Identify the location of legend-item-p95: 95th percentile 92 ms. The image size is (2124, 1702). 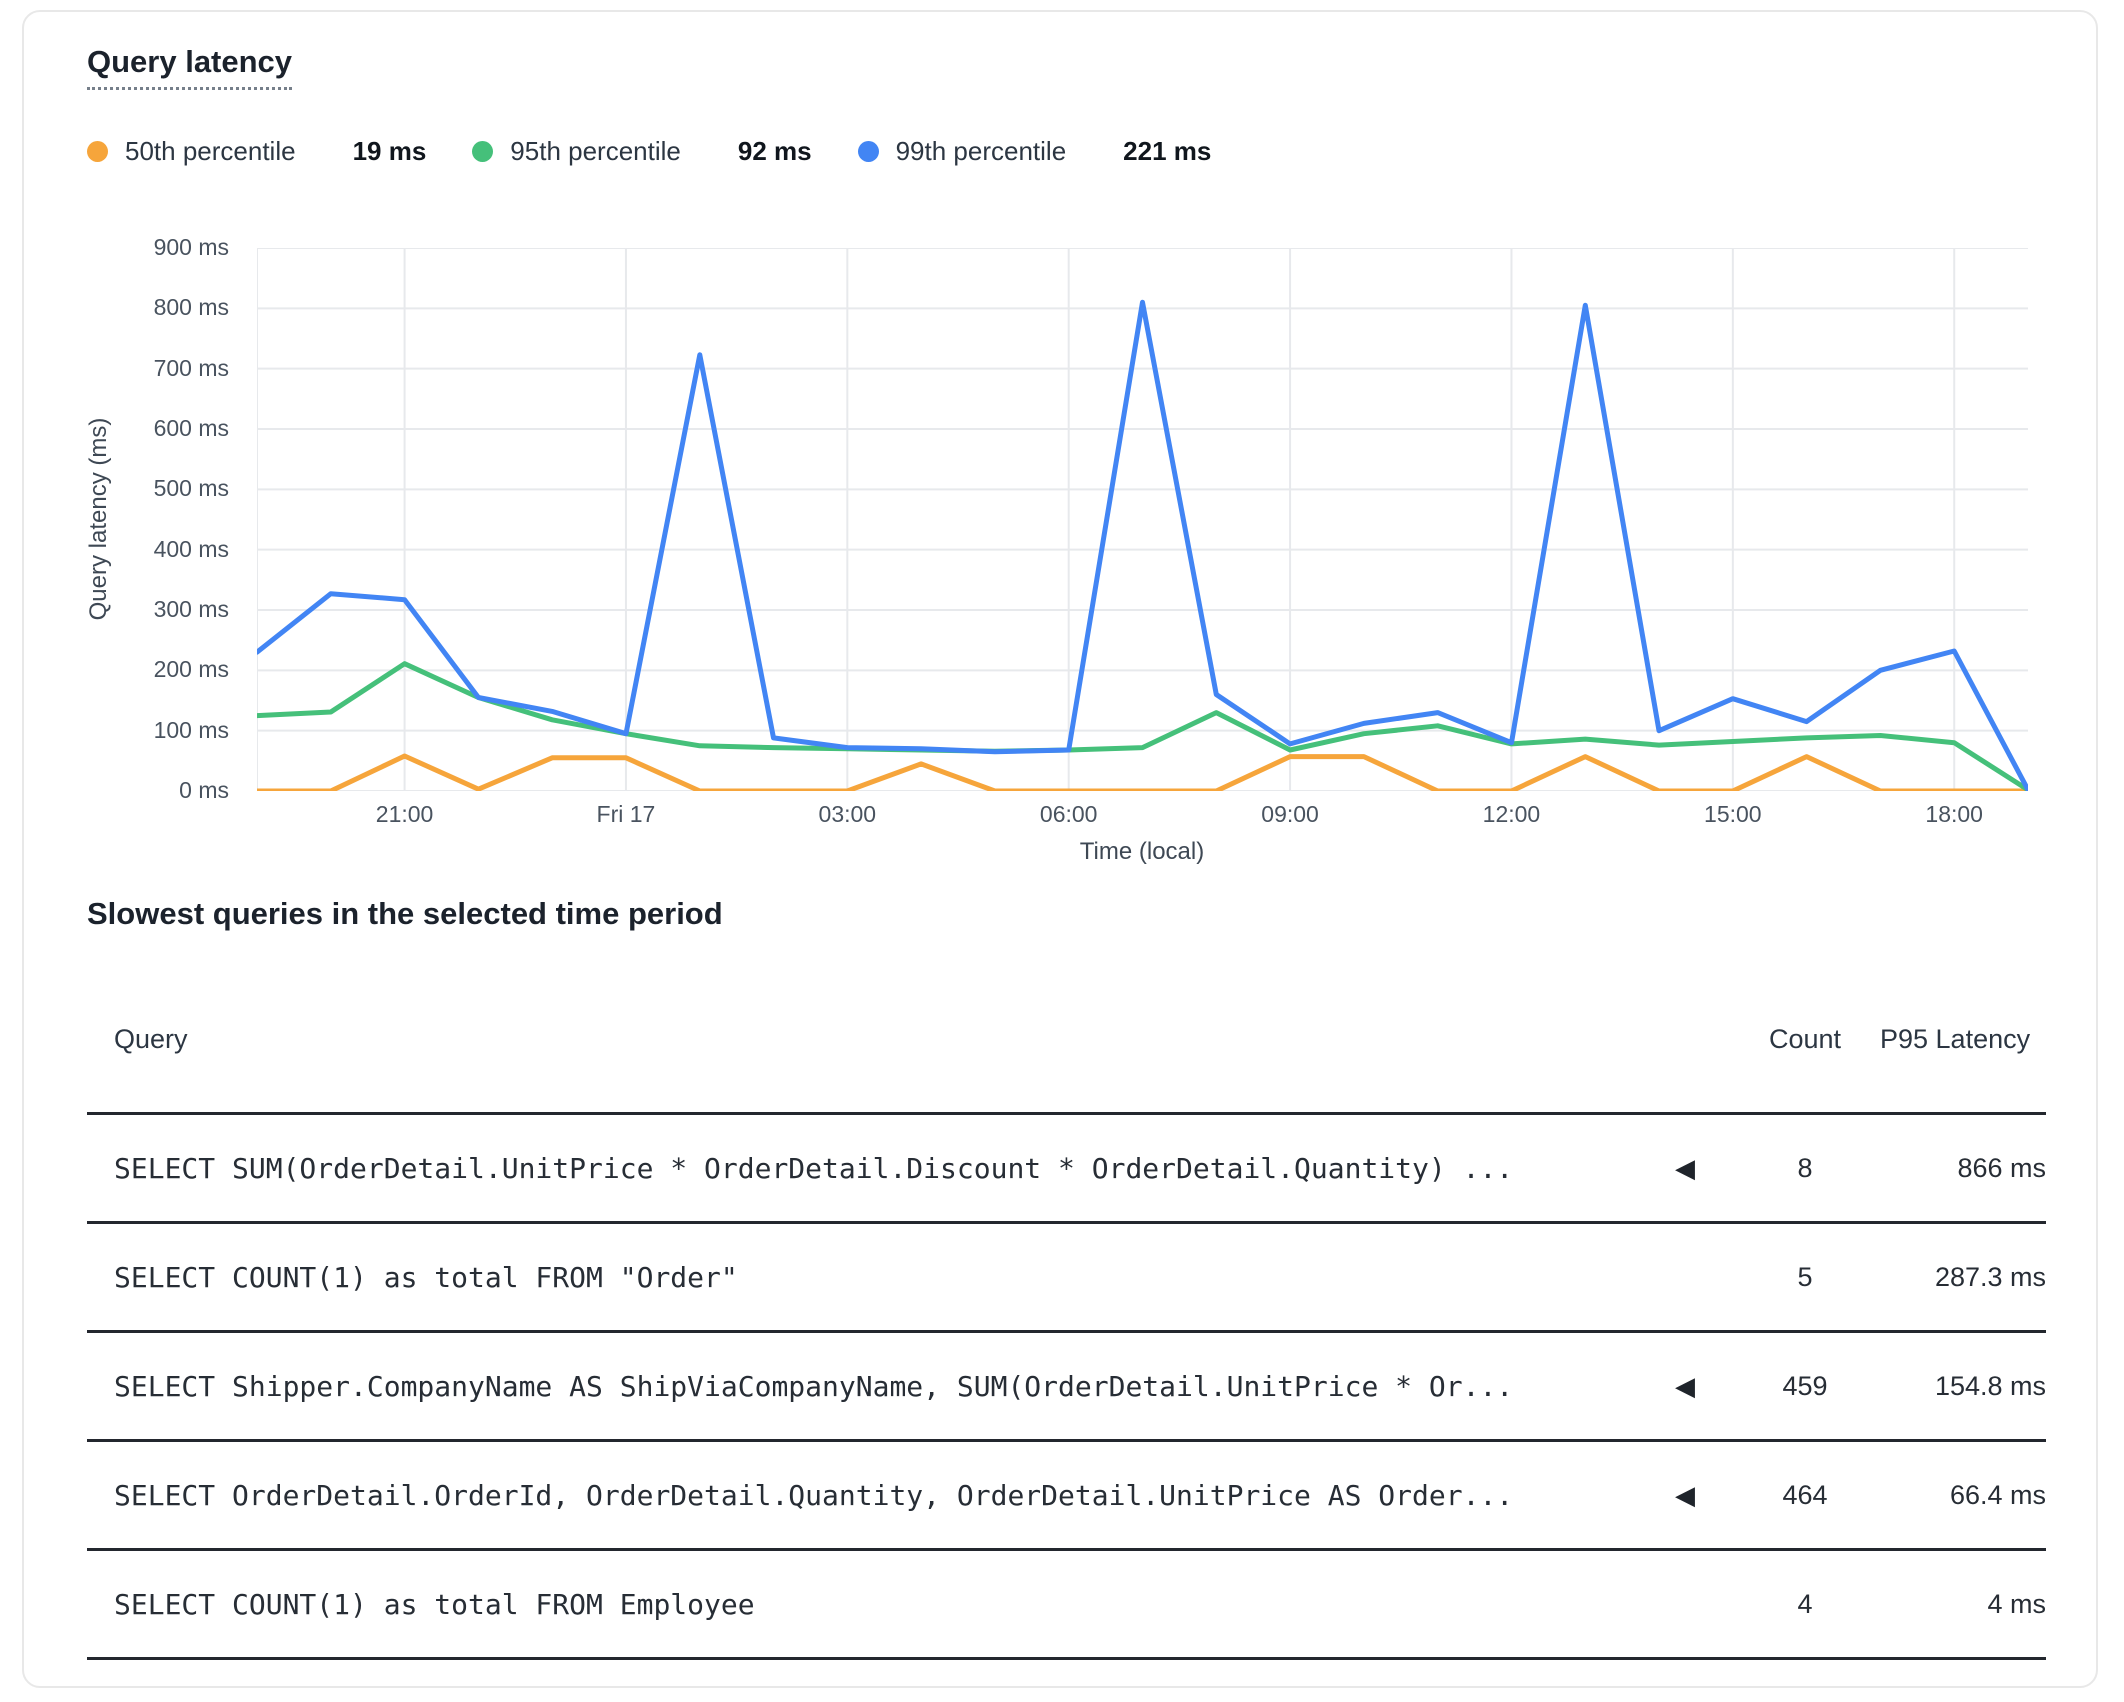
(642, 151).